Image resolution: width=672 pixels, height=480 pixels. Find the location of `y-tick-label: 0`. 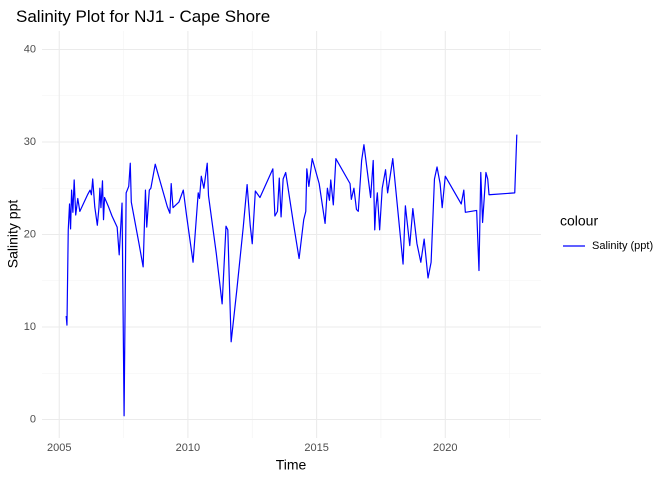

y-tick-label: 0 is located at coordinates (33, 419).